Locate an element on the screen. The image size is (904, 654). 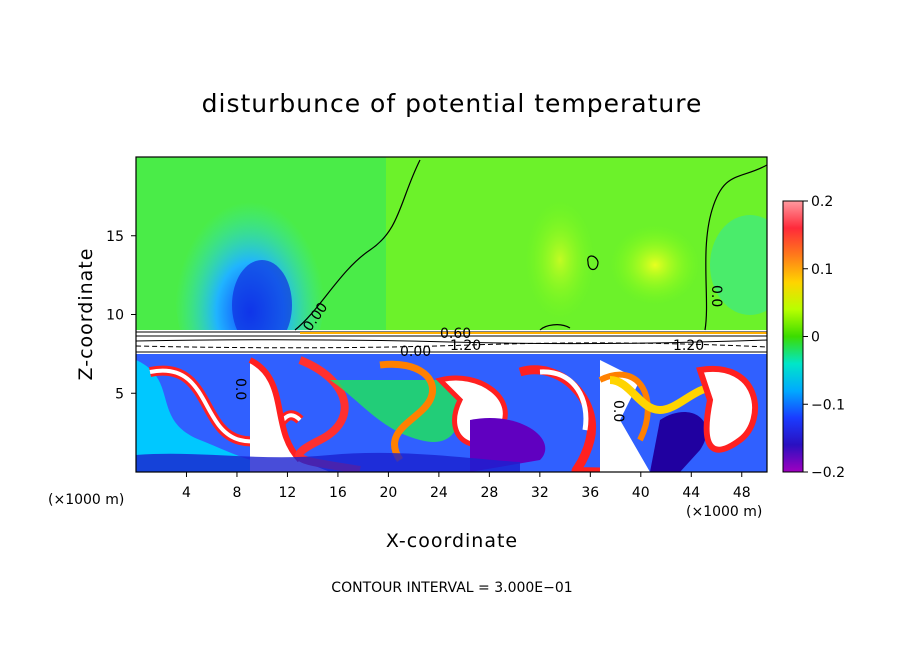
colorbar-tick-label: −0.2 is located at coordinates (828, 473).